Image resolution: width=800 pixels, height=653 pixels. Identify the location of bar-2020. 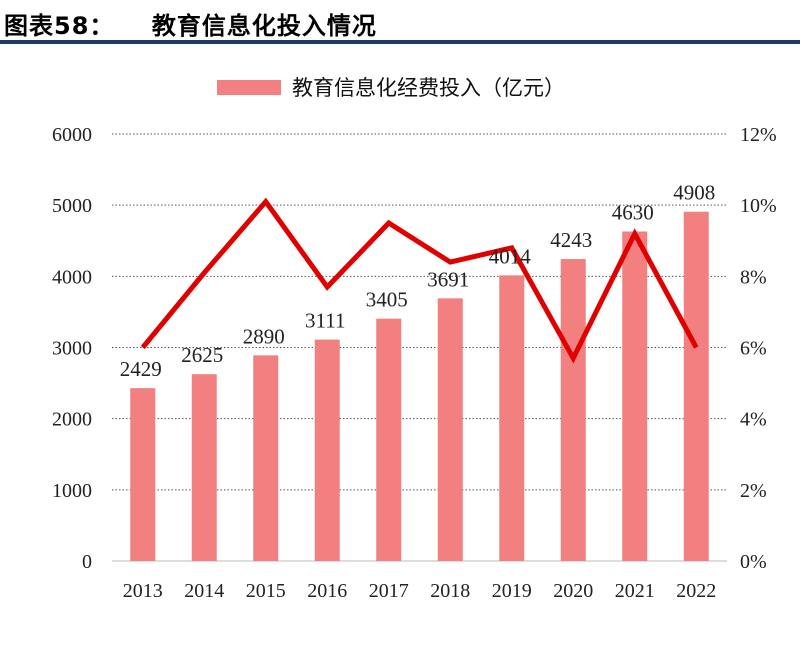
(573, 410).